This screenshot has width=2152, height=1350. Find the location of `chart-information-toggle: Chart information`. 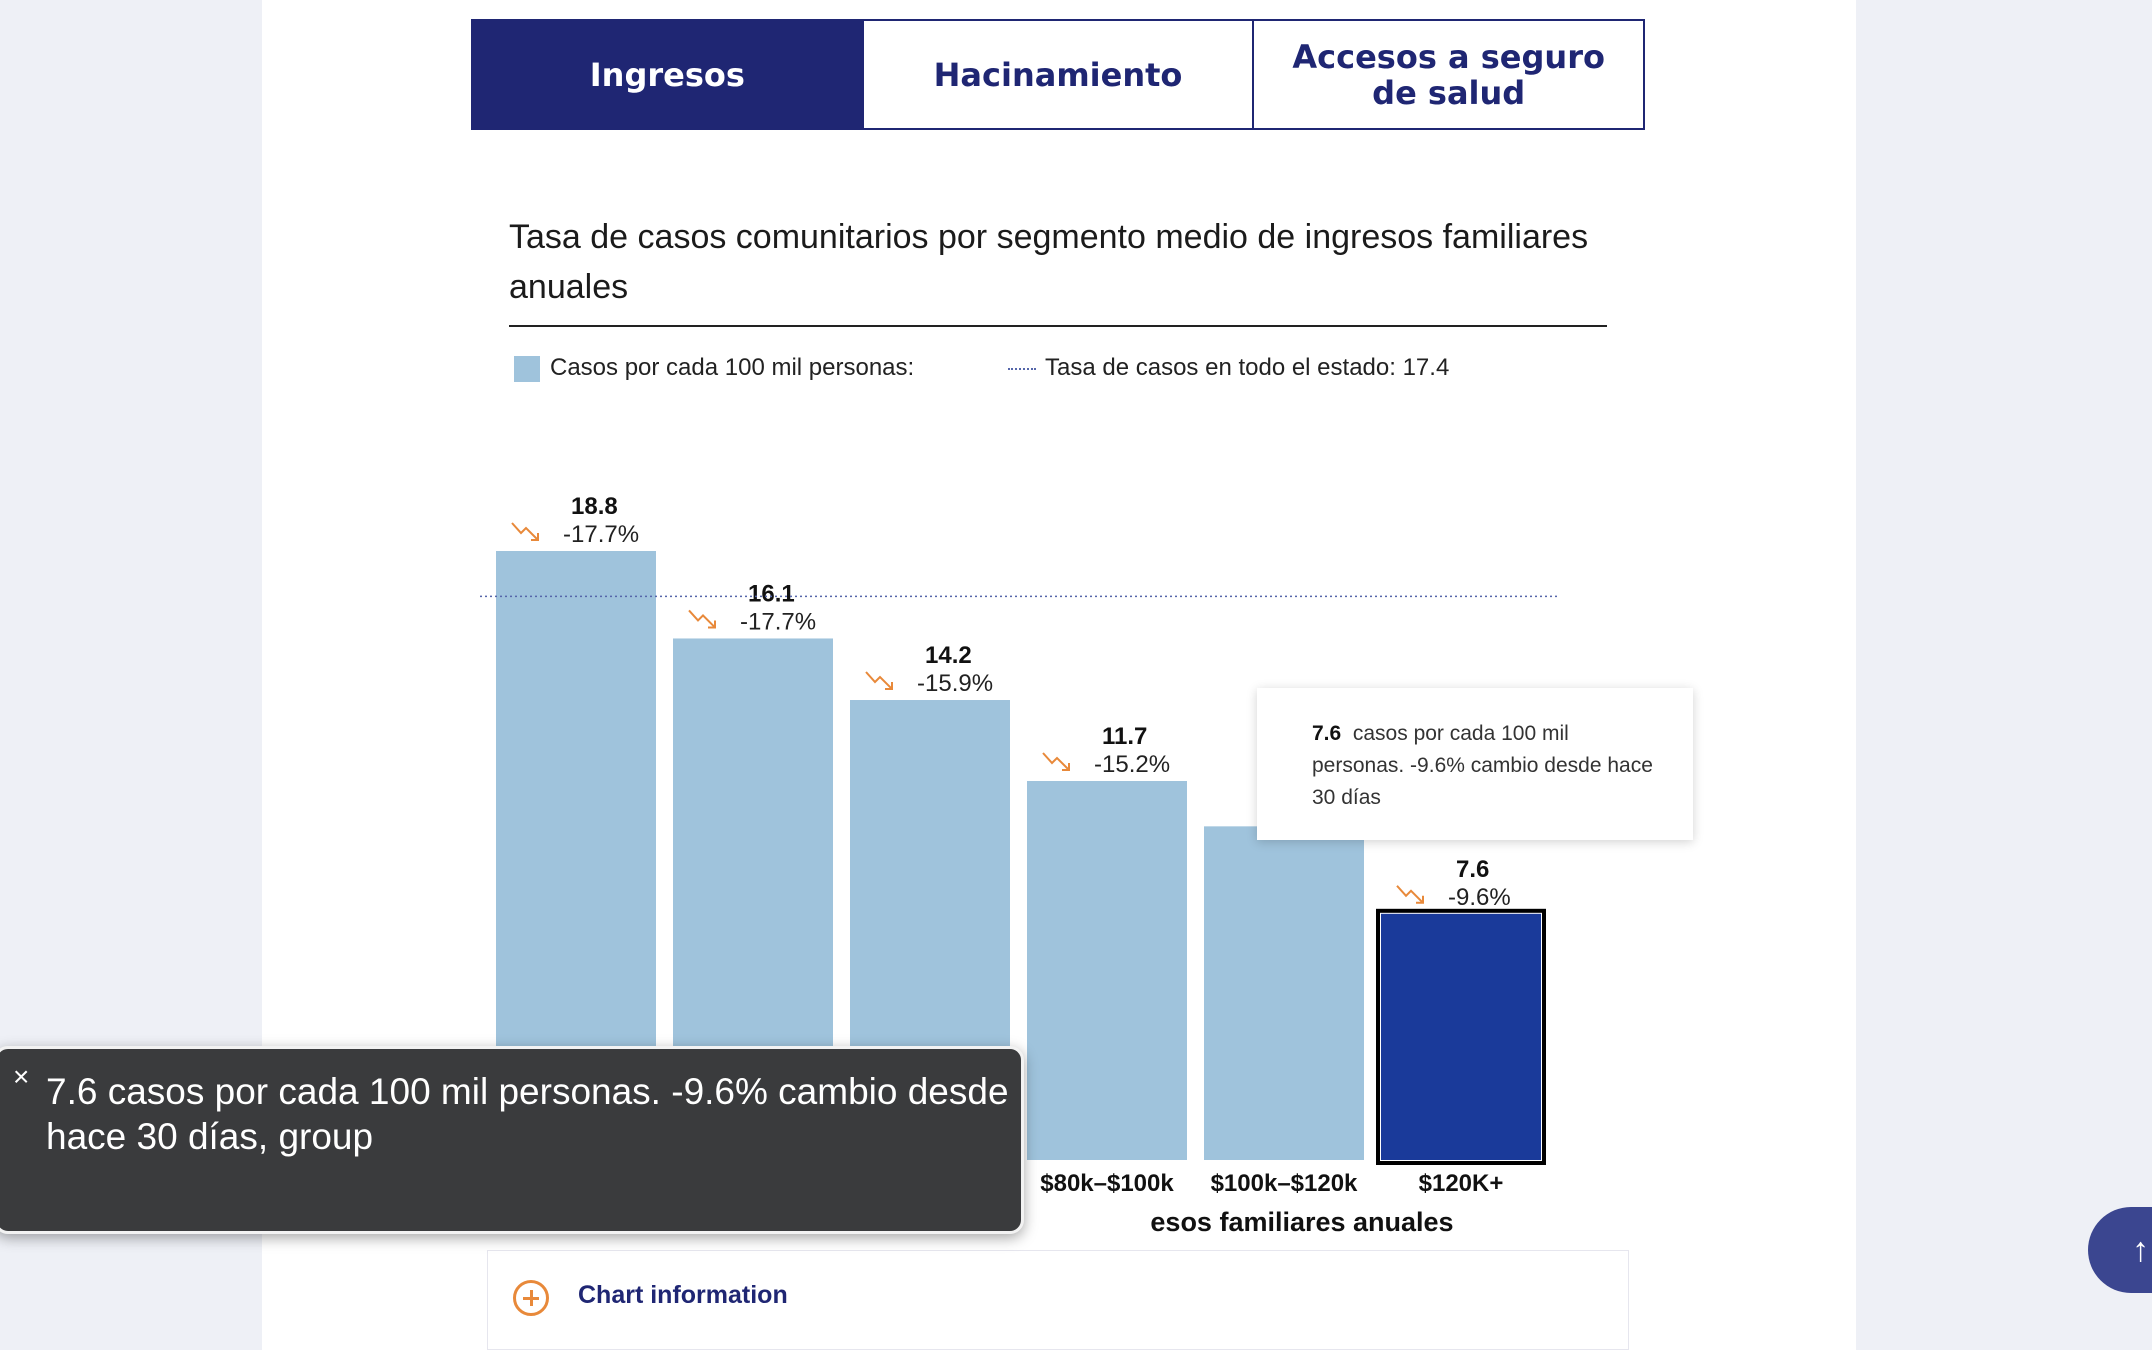

chart-information-toggle: Chart information is located at coordinates (1058, 1300).